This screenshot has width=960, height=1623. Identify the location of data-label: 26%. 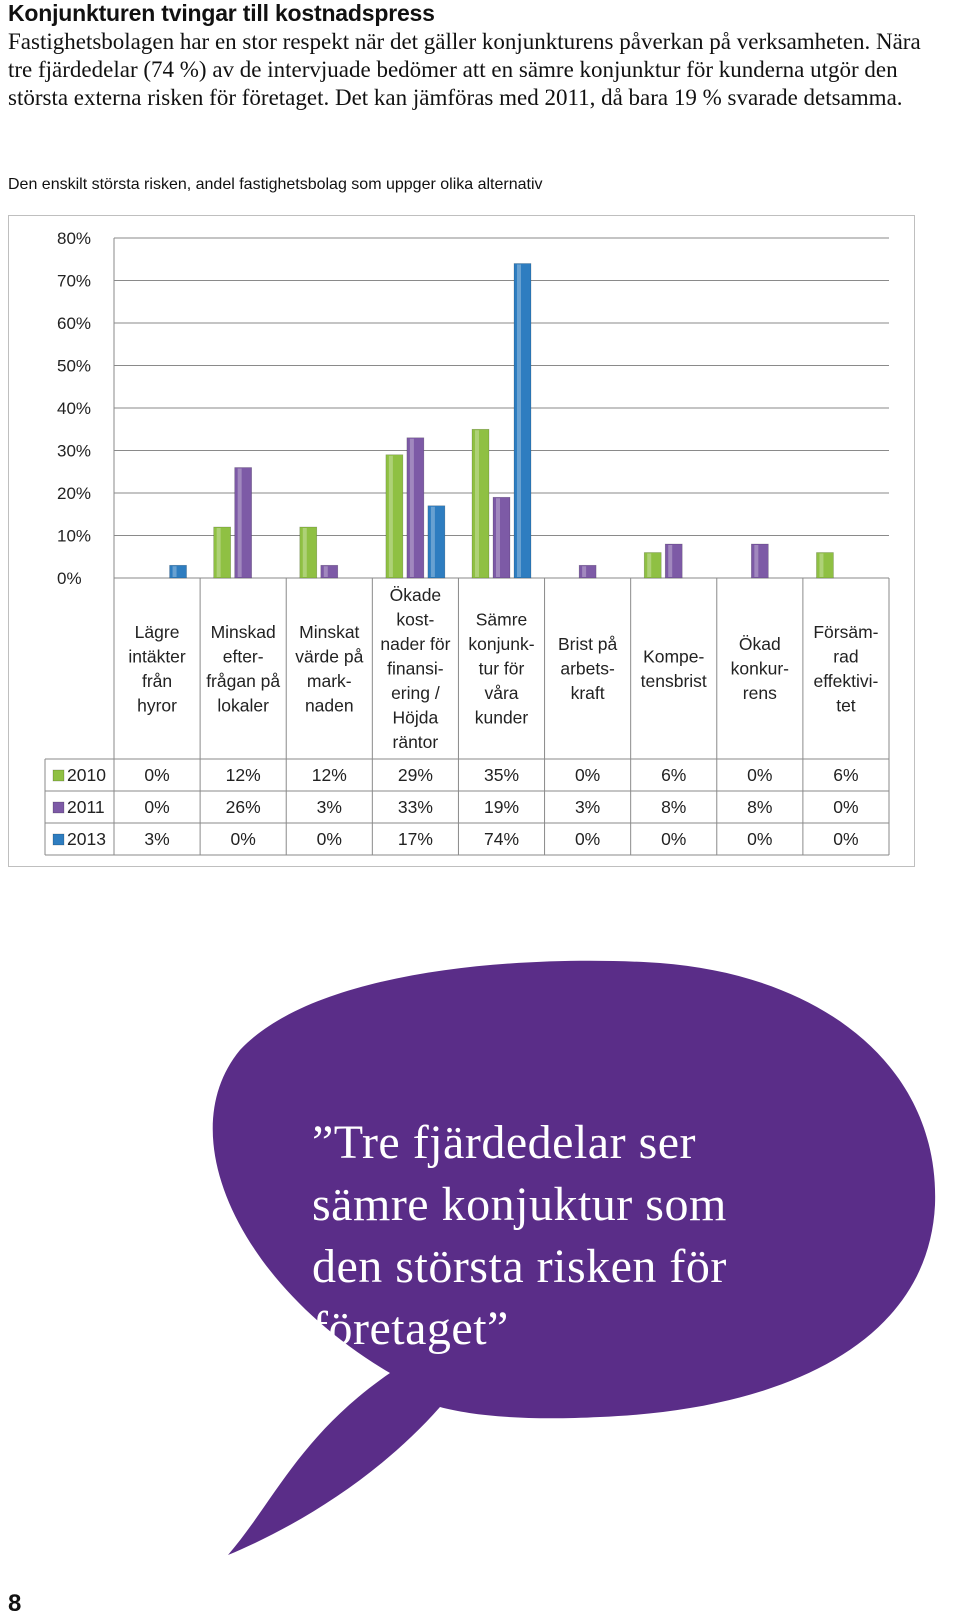
(243, 807).